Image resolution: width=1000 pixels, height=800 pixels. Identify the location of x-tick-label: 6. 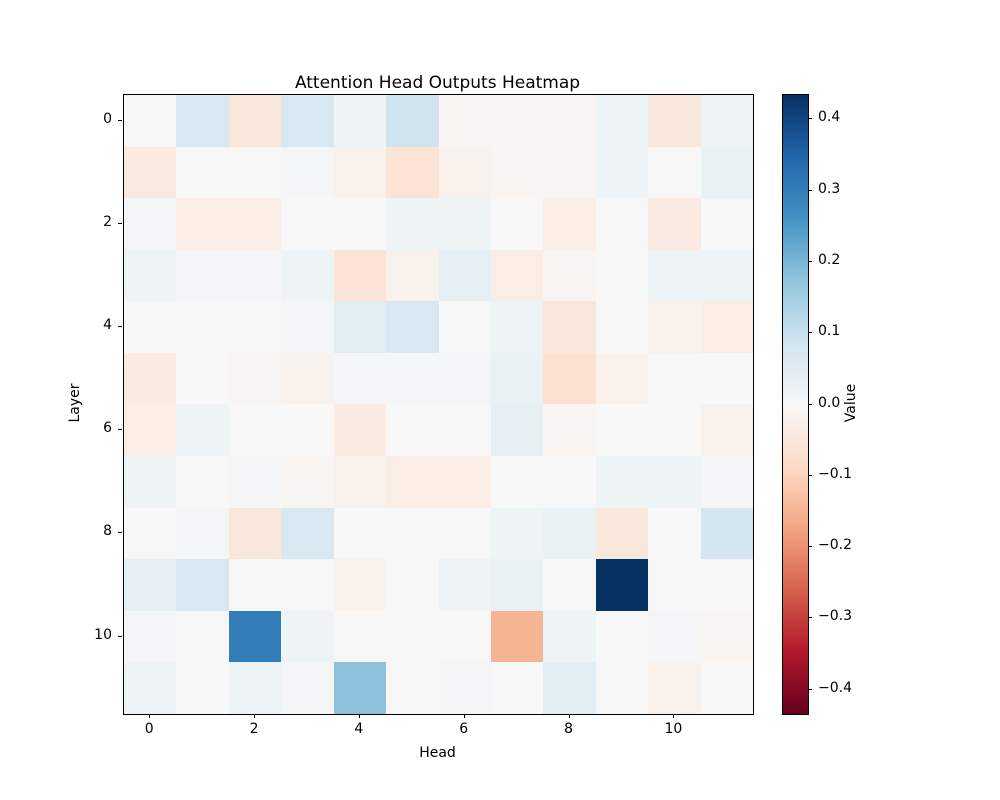
(464, 729).